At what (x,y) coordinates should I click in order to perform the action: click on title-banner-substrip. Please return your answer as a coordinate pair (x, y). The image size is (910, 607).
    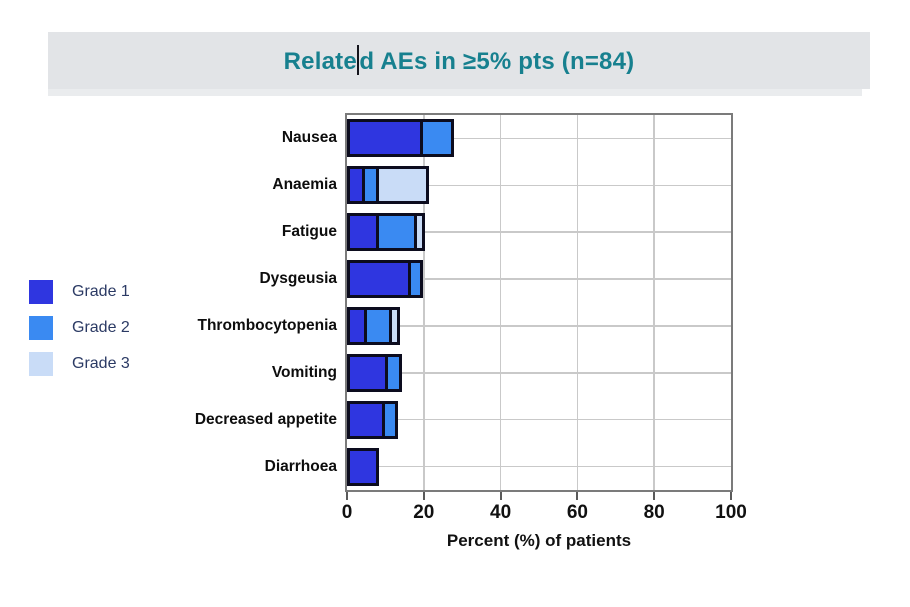
    Looking at the image, I should click on (455, 92).